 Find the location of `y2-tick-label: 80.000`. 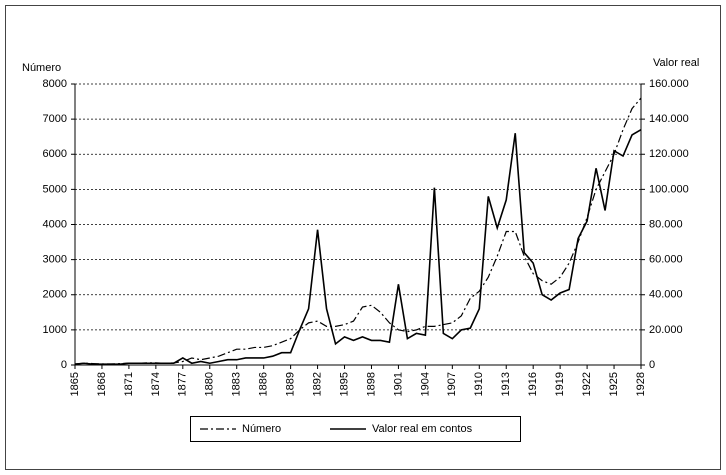

y2-tick-label: 80.000 is located at coordinates (666, 224).